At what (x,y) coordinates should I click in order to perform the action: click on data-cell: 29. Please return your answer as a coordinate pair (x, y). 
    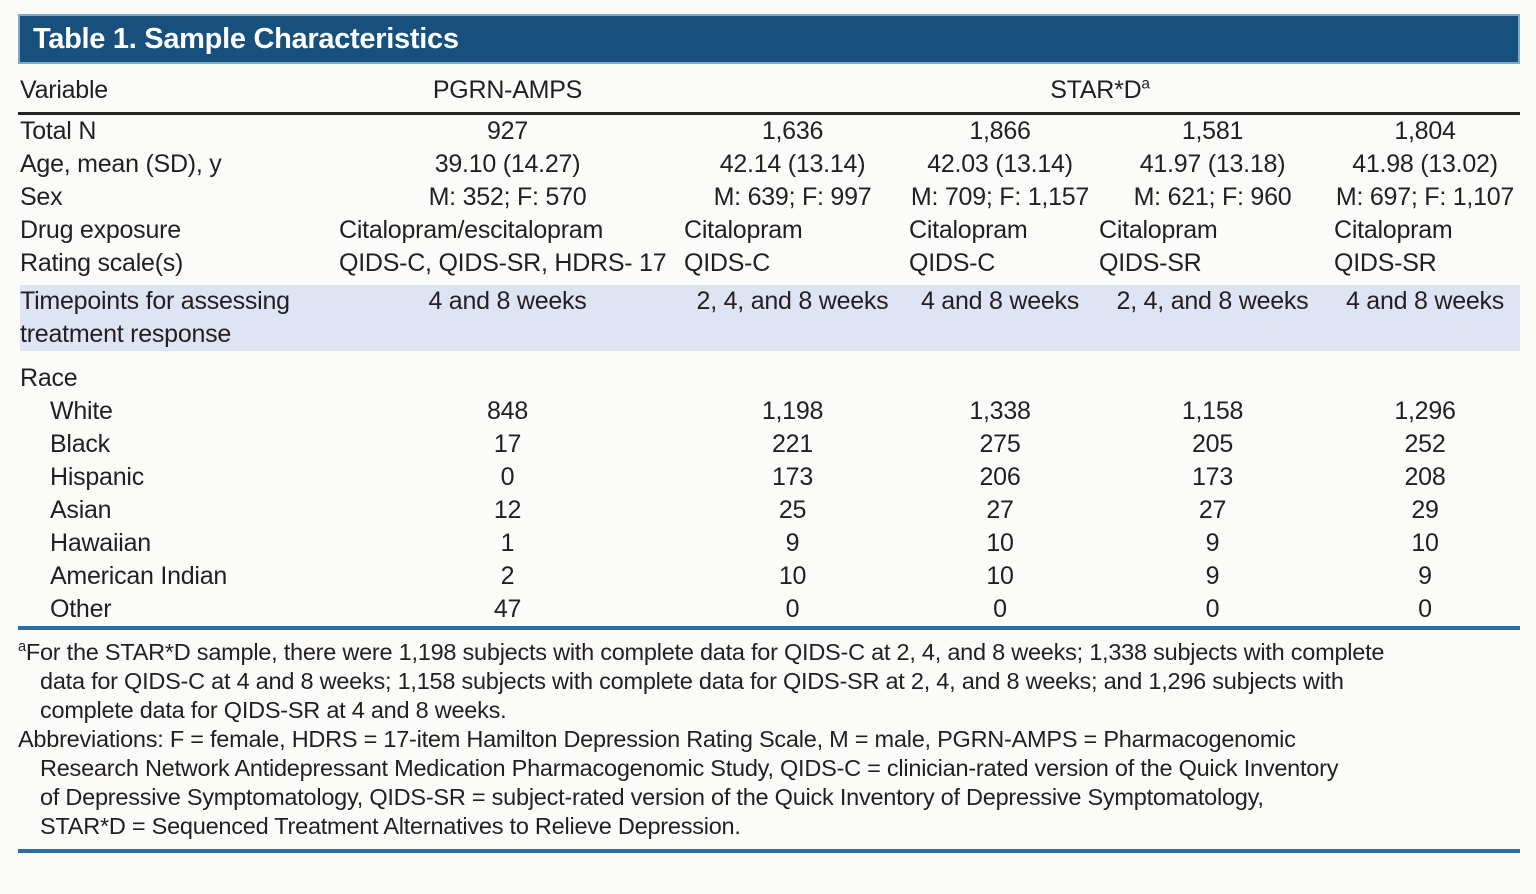
    Looking at the image, I should click on (1425, 510).